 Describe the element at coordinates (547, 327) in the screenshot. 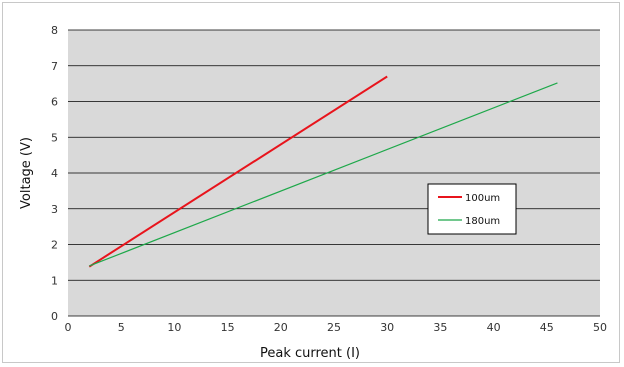

I see `x-tick-label: 45` at that location.